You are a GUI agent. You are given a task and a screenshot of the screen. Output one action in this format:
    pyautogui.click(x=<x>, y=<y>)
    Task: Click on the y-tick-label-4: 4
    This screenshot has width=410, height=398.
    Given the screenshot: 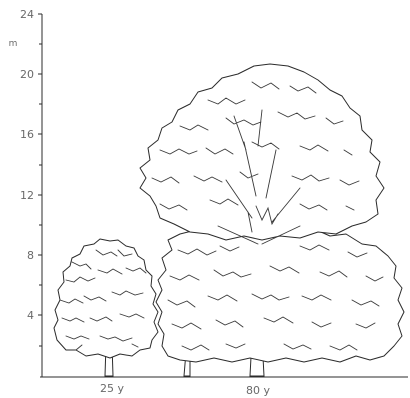 What is the action you would take?
    pyautogui.click(x=30, y=315)
    